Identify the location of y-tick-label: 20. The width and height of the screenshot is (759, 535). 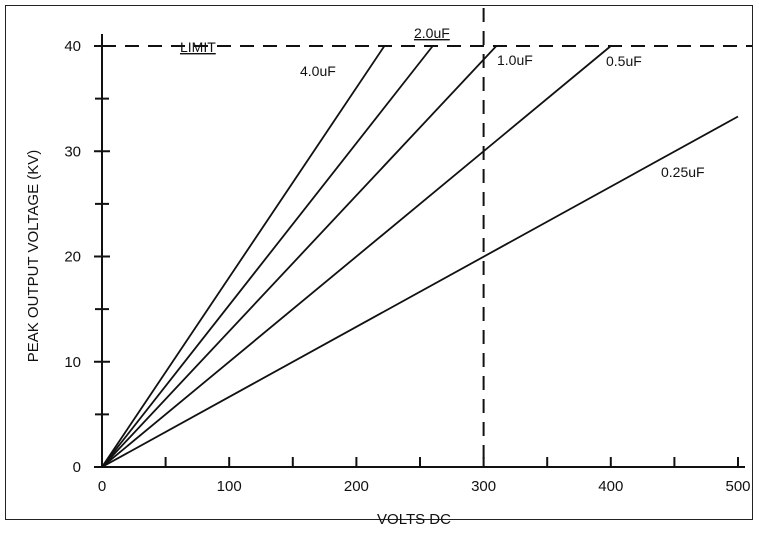
(72, 257).